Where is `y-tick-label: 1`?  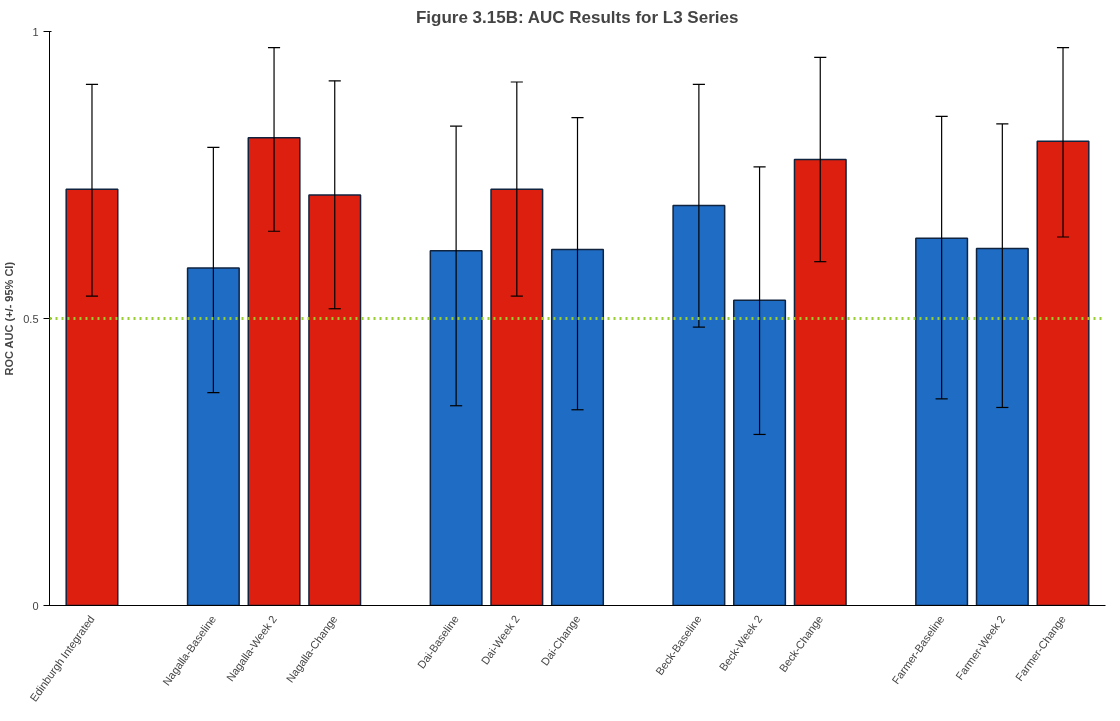 y-tick-label: 1 is located at coordinates (35, 31).